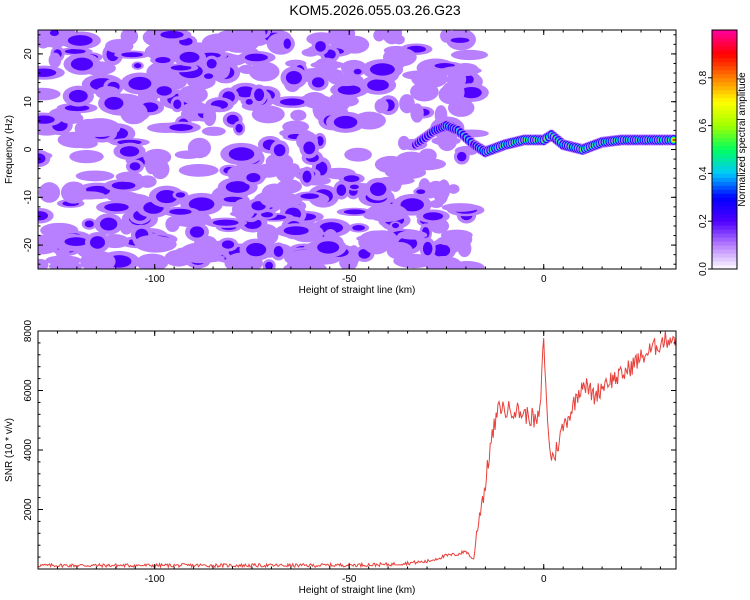  What do you see at coordinates (28, 149) in the screenshot?
I see `y-tick-label: 0` at bounding box center [28, 149].